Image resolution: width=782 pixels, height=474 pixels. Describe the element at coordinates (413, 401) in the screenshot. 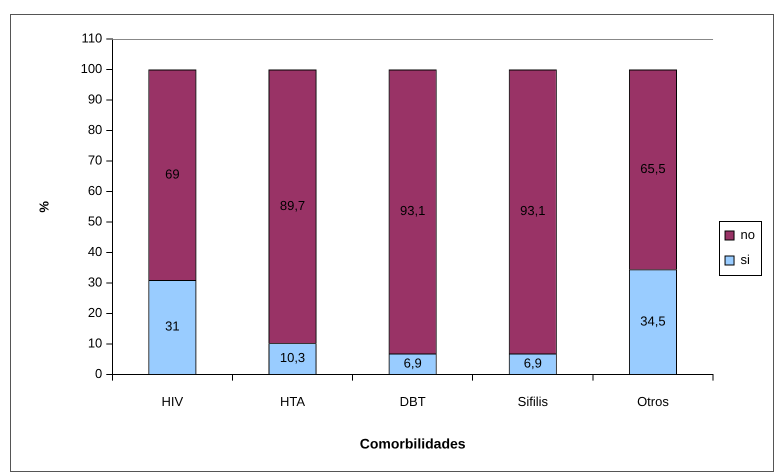

I see `x-tick-label: DBT` at that location.